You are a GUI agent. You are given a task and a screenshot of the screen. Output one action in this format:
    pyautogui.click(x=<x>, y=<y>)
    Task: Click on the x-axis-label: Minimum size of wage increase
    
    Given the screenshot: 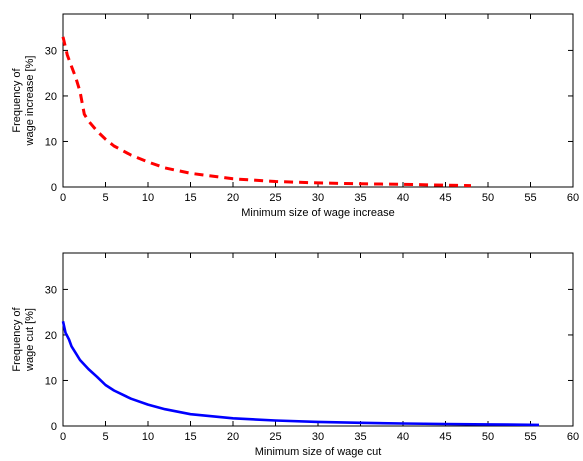 What is the action you would take?
    pyautogui.click(x=317, y=213)
    